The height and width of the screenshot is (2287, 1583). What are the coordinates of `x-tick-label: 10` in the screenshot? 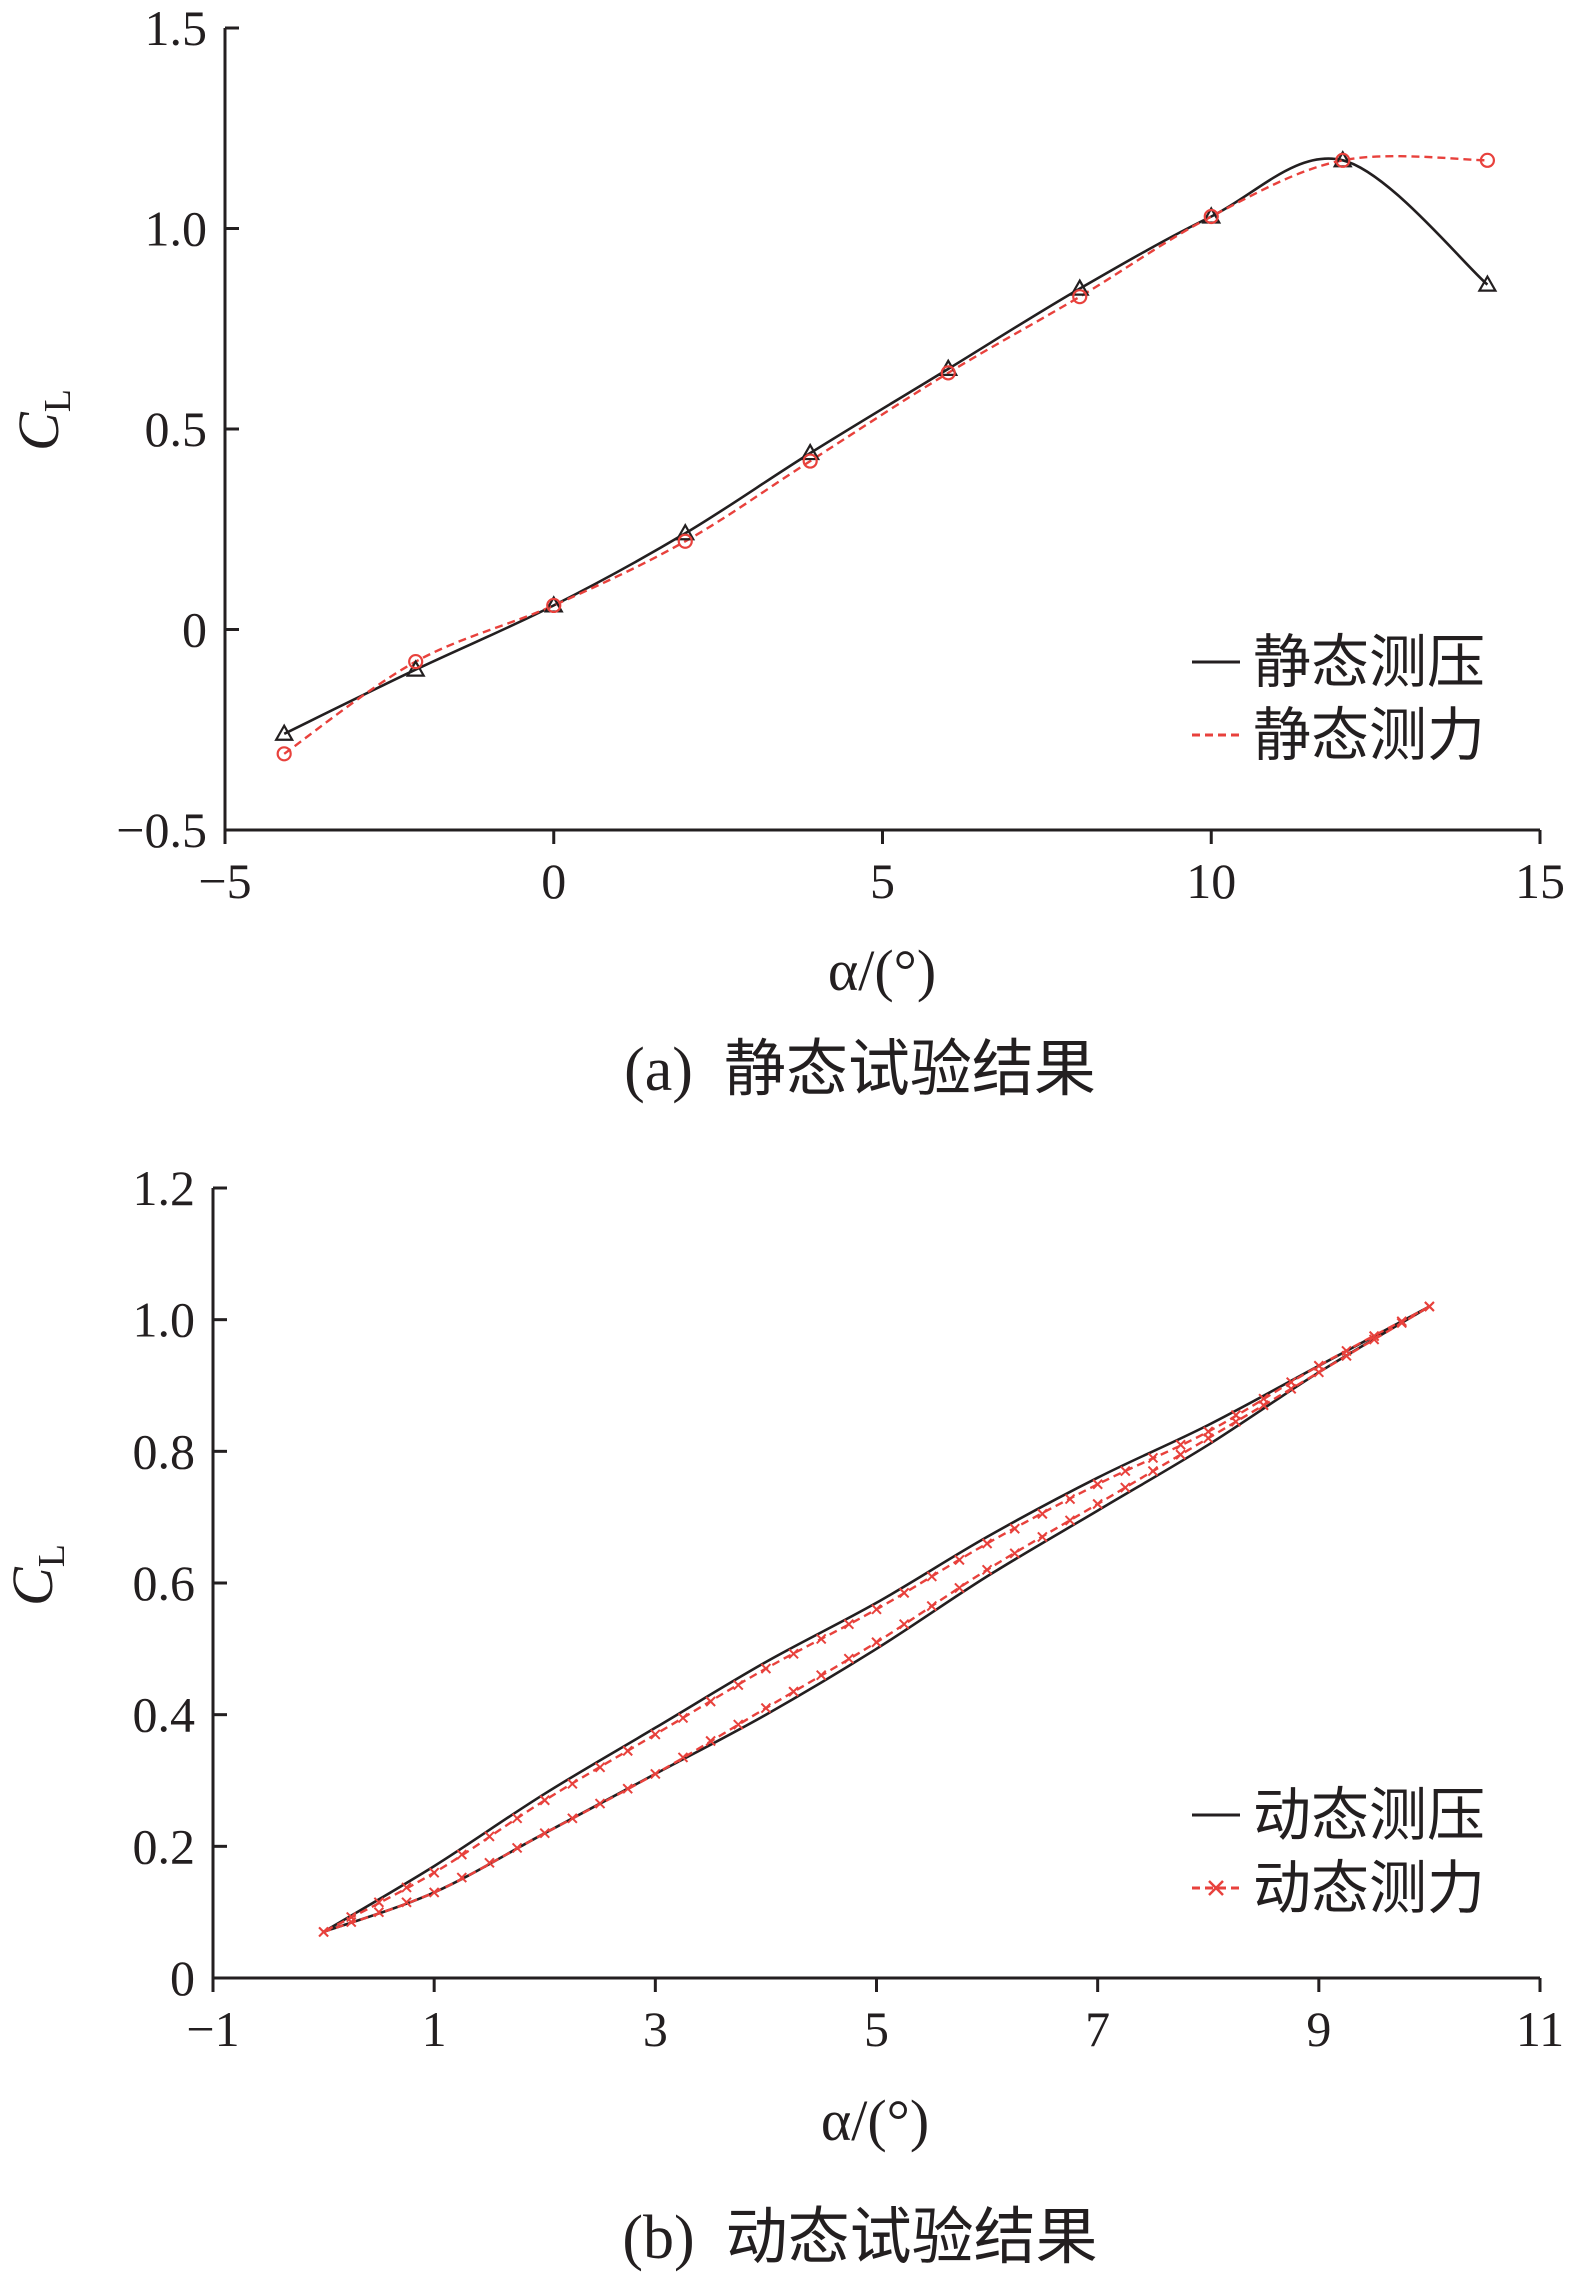 It's located at (1211, 881).